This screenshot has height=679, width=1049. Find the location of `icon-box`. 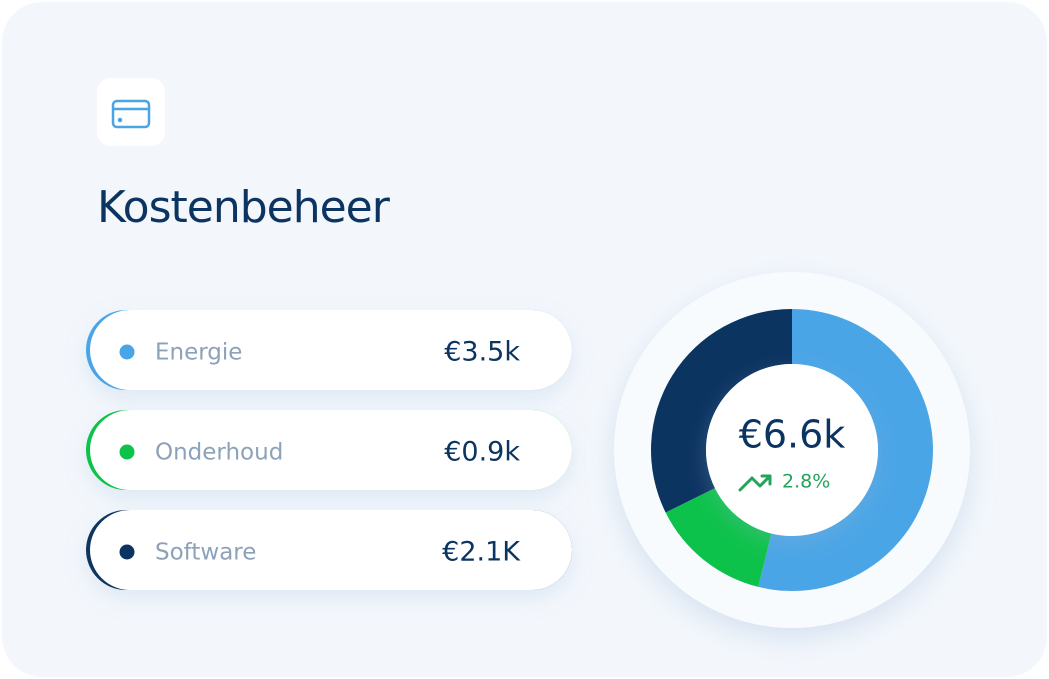

icon-box is located at coordinates (131, 112).